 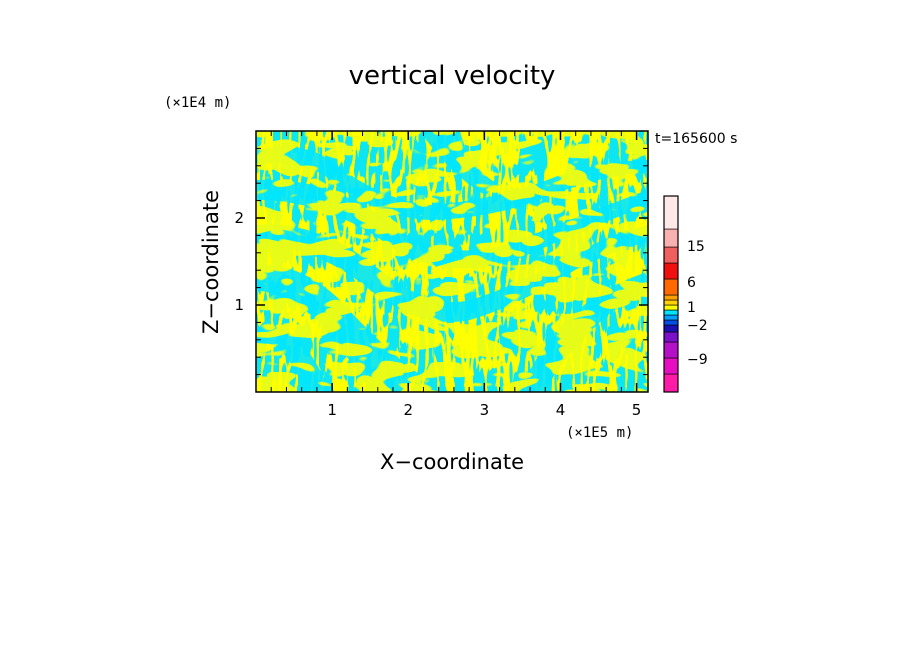 What do you see at coordinates (441, 261) in the screenshot?
I see `y-axis-ticks: 12` at bounding box center [441, 261].